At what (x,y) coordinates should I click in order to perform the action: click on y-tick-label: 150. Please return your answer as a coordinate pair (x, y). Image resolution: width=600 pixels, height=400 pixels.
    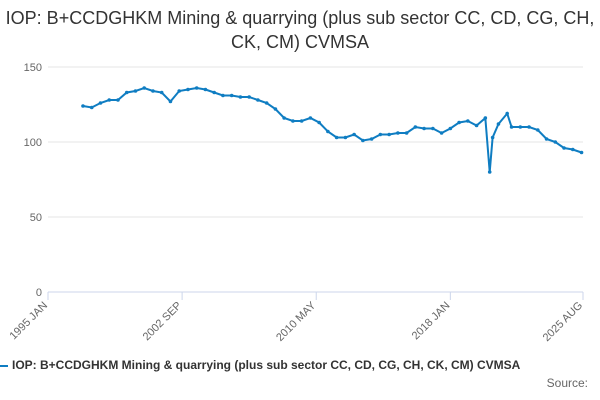
    Looking at the image, I should click on (33, 68).